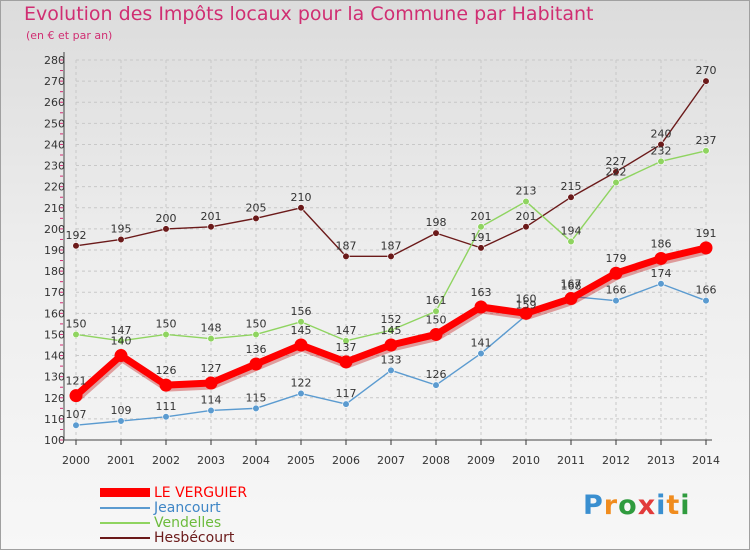 This screenshot has width=750, height=550. I want to click on x-tick-label-2012: 2012, so click(616, 460).